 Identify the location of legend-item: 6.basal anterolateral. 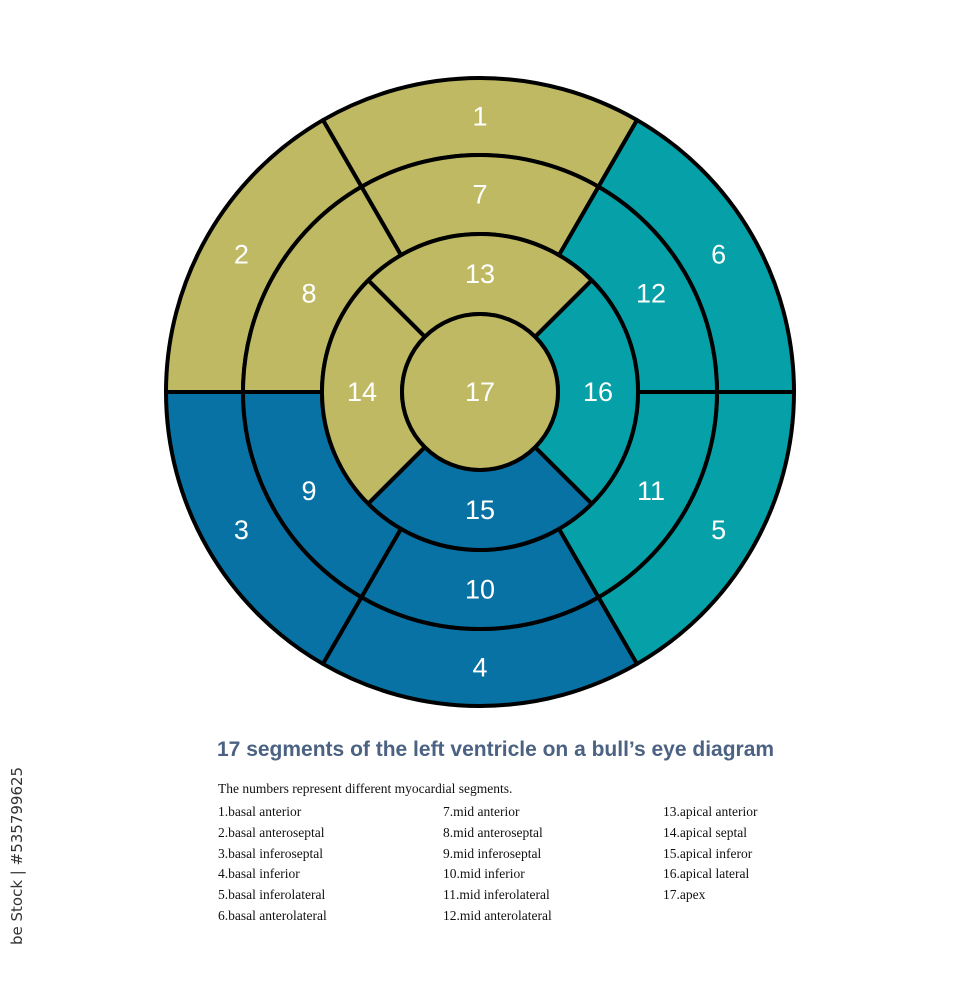
(272, 915).